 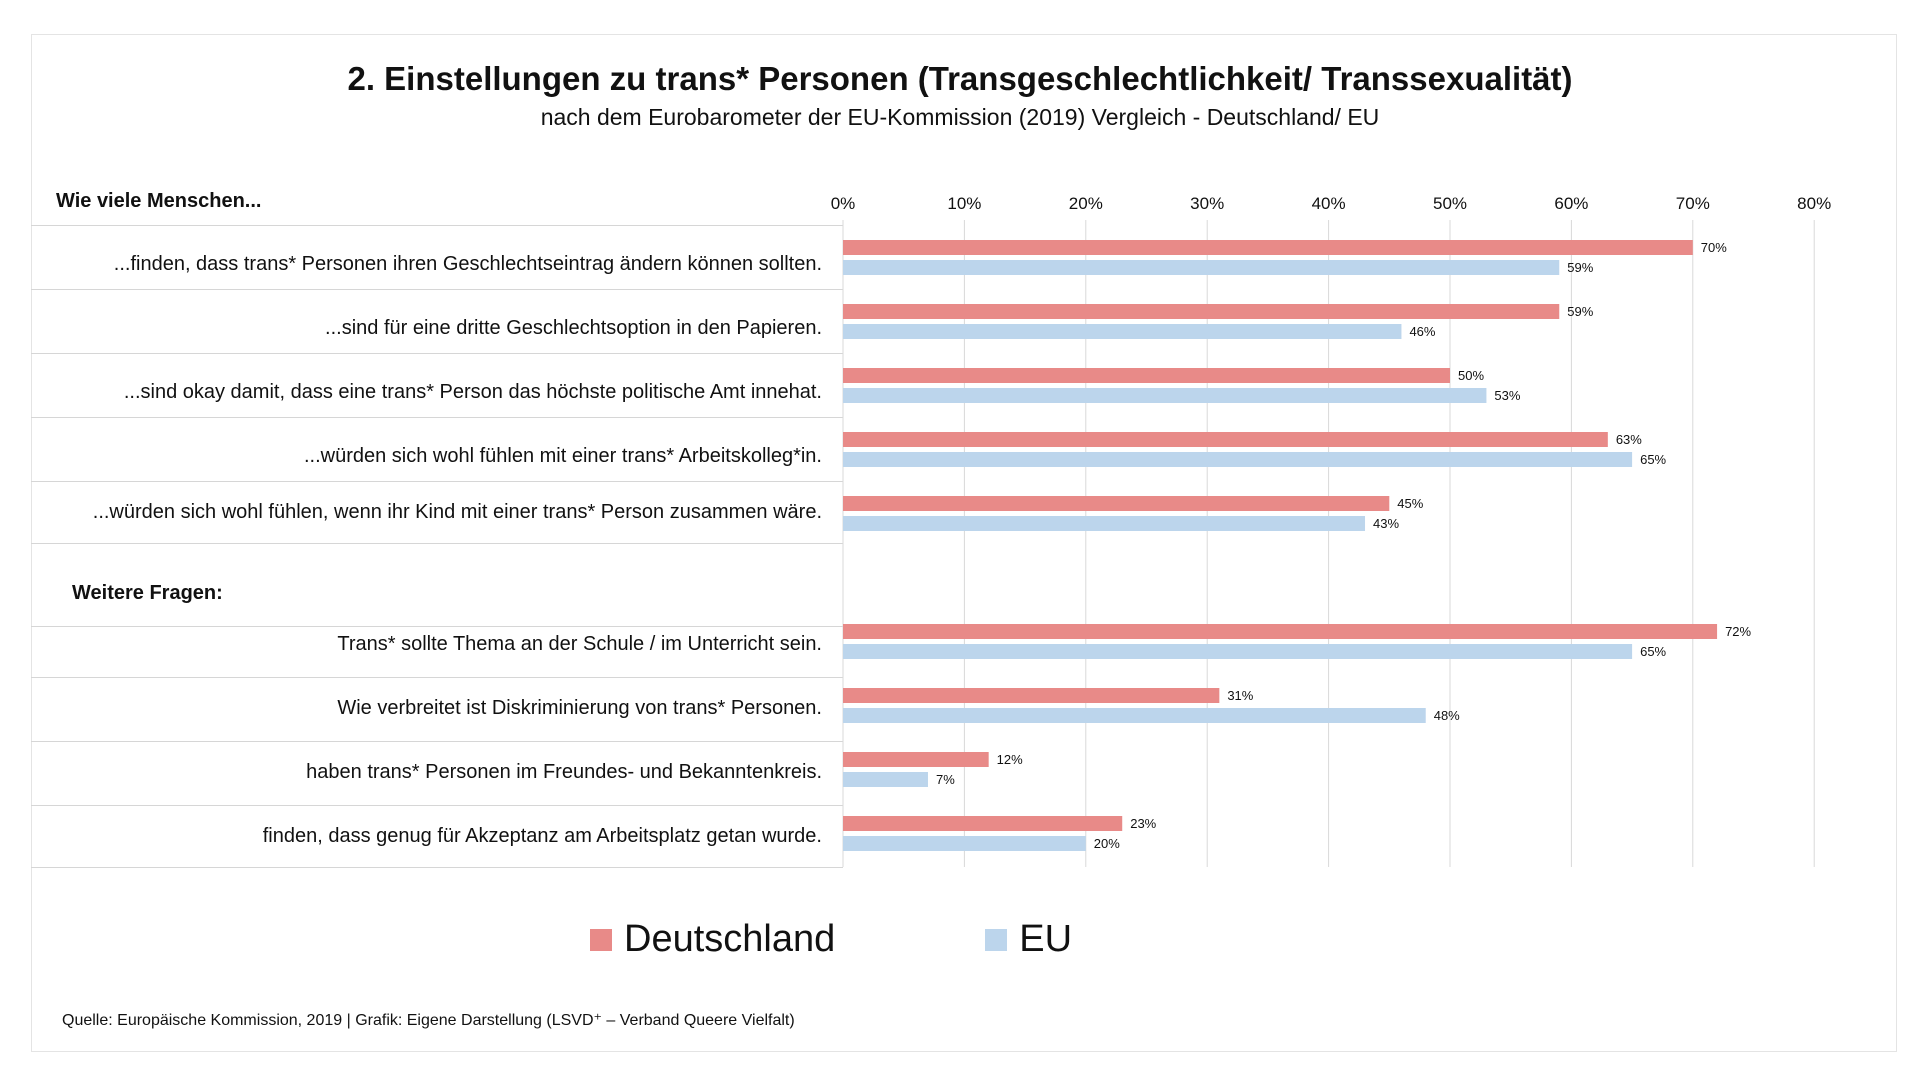 I want to click on x-tick-label: 0%, so click(x=843, y=203).